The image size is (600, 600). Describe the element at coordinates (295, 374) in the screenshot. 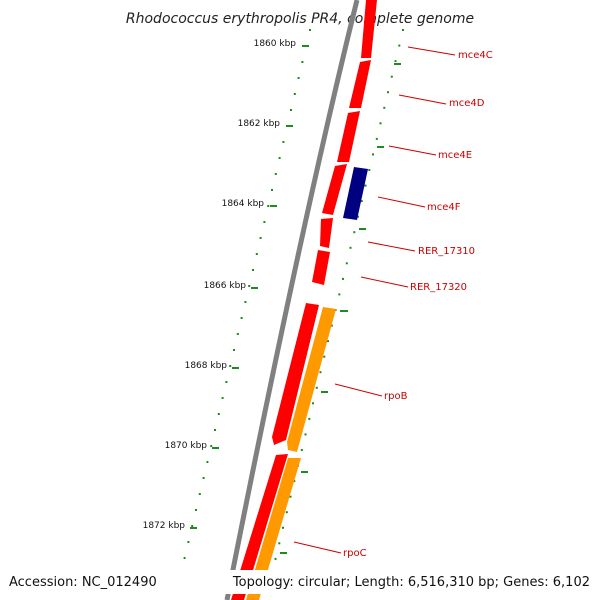

I see `gene-arrow-rpoB-upstream` at that location.